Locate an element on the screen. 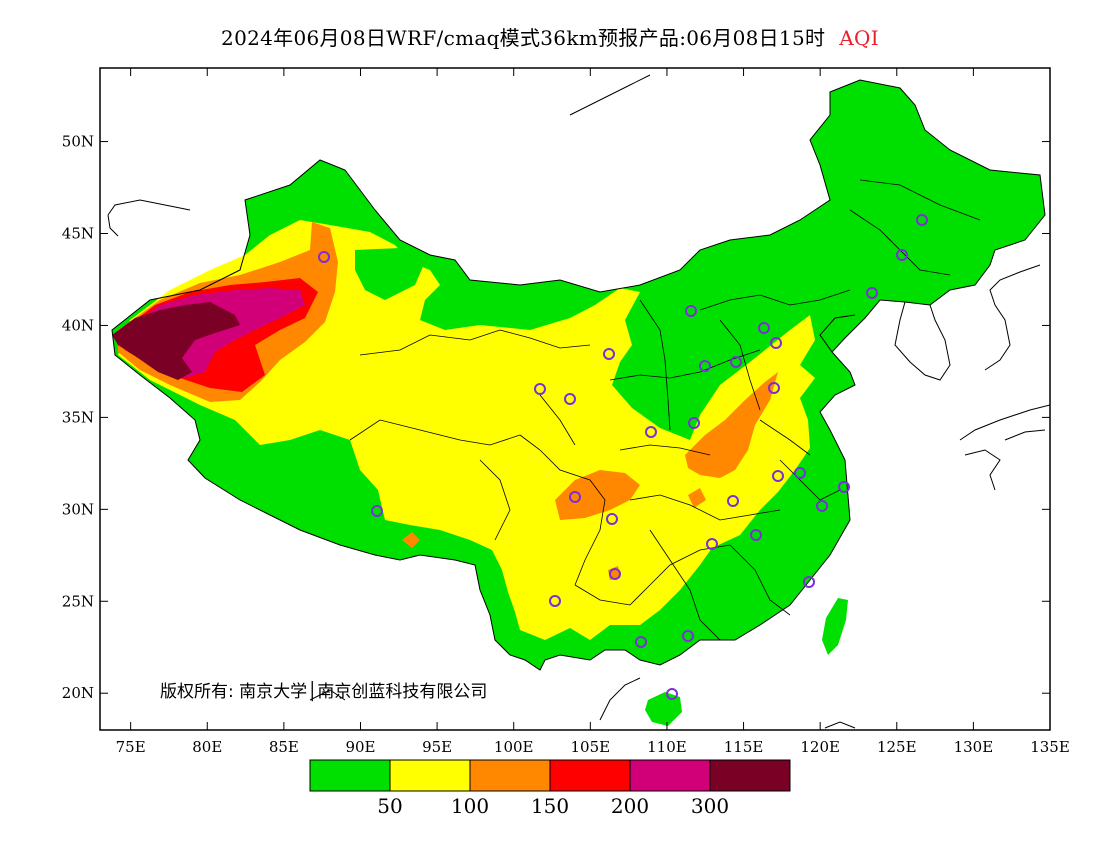  y-tick-label: 40N is located at coordinates (78, 325).